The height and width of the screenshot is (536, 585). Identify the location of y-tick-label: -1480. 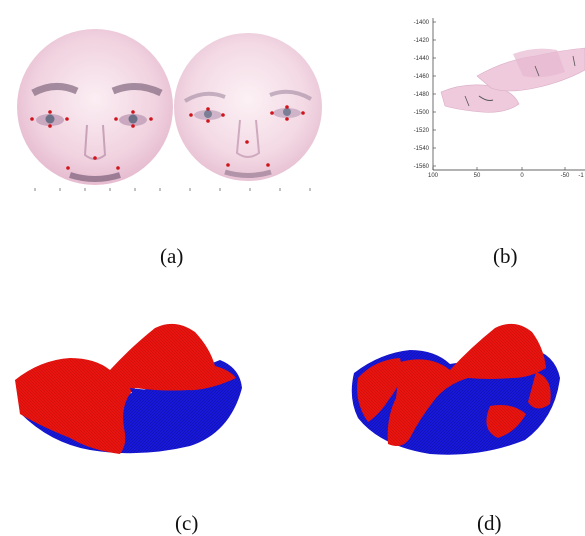
(422, 95).